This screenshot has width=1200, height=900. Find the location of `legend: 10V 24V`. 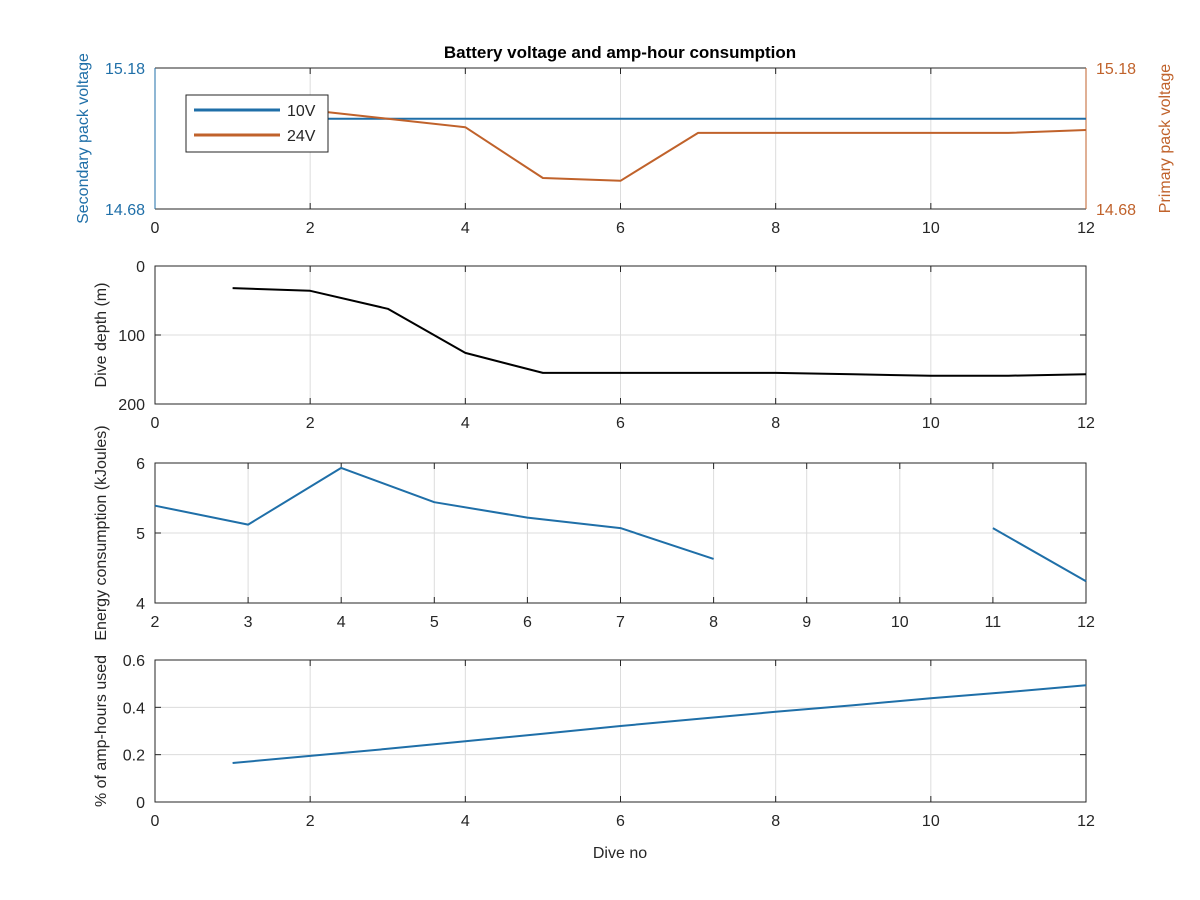

legend: 10V 24V is located at coordinates (257, 123).